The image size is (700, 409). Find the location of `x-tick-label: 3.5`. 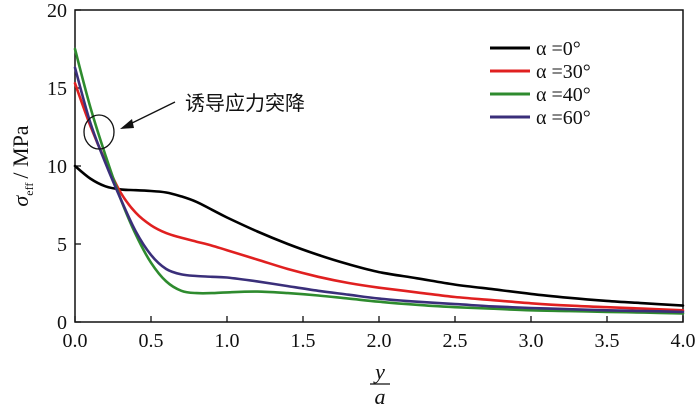

x-tick-label: 3.5 is located at coordinates (607, 341).